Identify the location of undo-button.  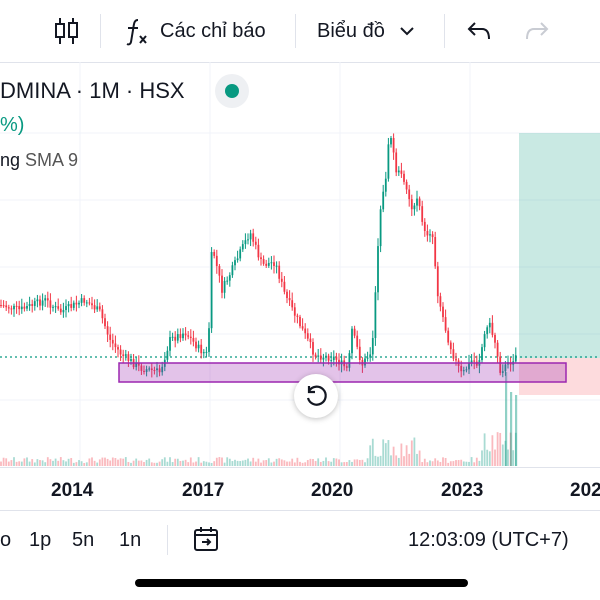
(479, 31).